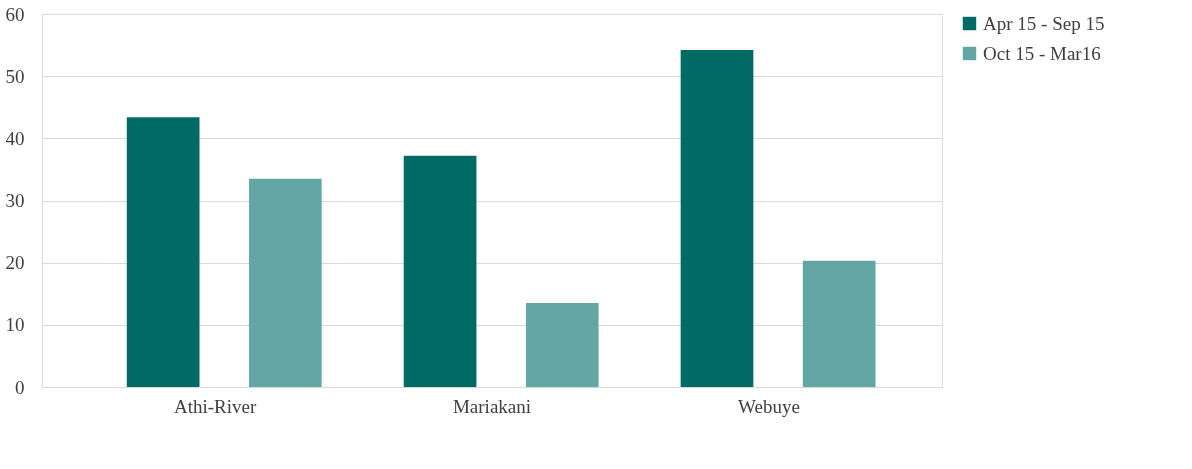 The width and height of the screenshot is (1192, 469). What do you see at coordinates (15, 138) in the screenshot?
I see `y-tick-label: 40` at bounding box center [15, 138].